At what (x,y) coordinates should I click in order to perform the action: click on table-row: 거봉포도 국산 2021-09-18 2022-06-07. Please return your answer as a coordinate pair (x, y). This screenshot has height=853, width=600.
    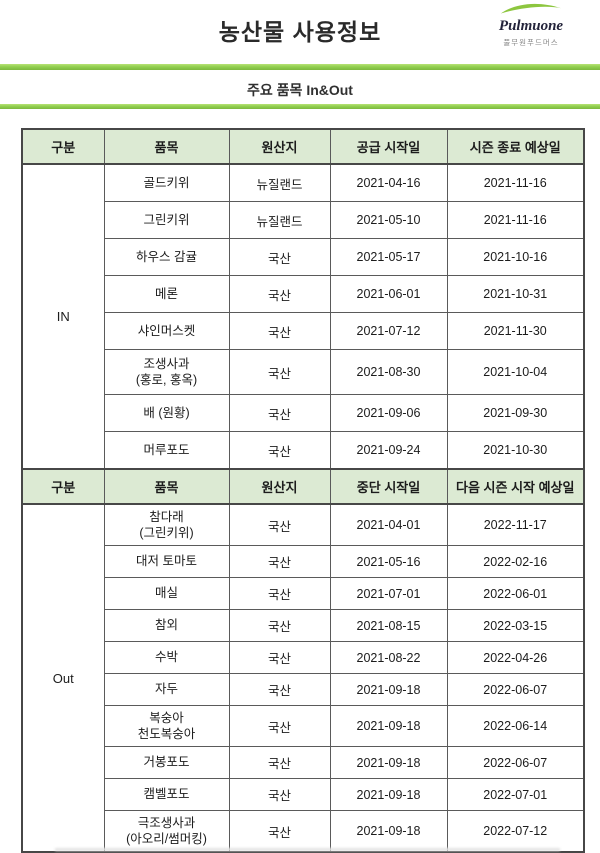
    Looking at the image, I should click on (303, 762).